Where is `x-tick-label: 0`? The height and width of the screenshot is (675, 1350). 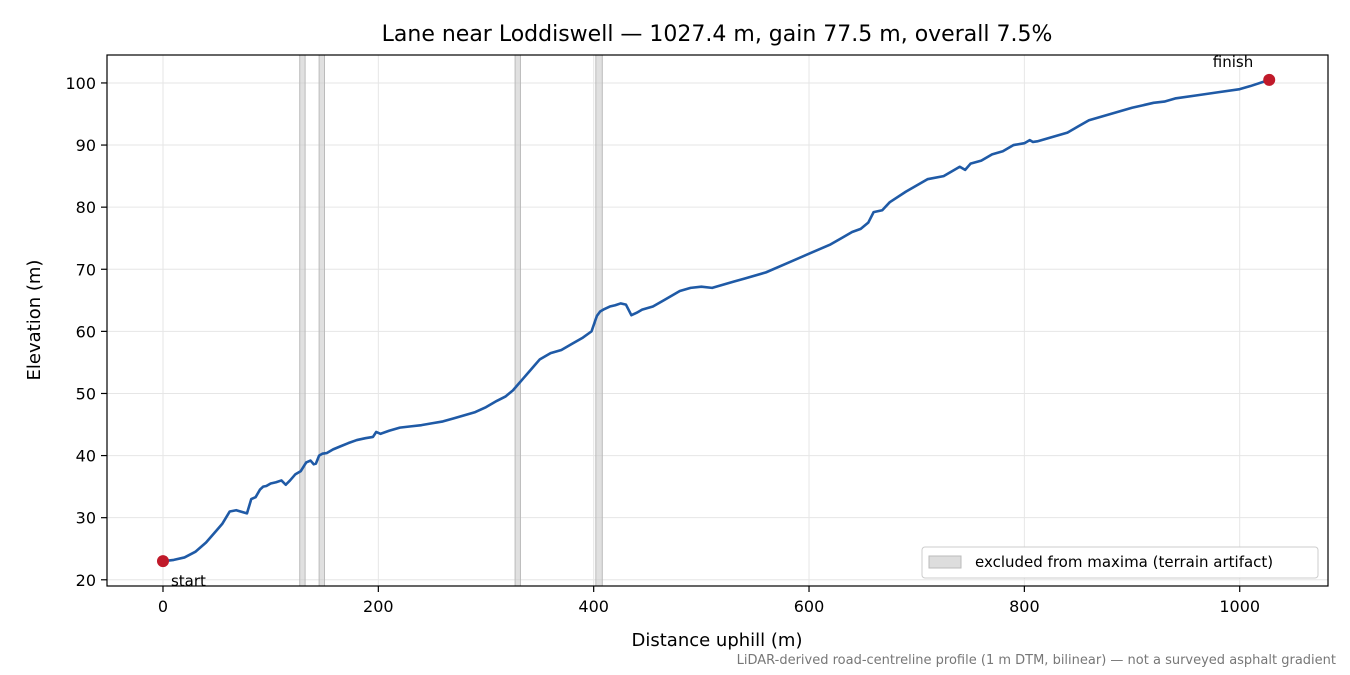
x-tick-label: 0 is located at coordinates (163, 606).